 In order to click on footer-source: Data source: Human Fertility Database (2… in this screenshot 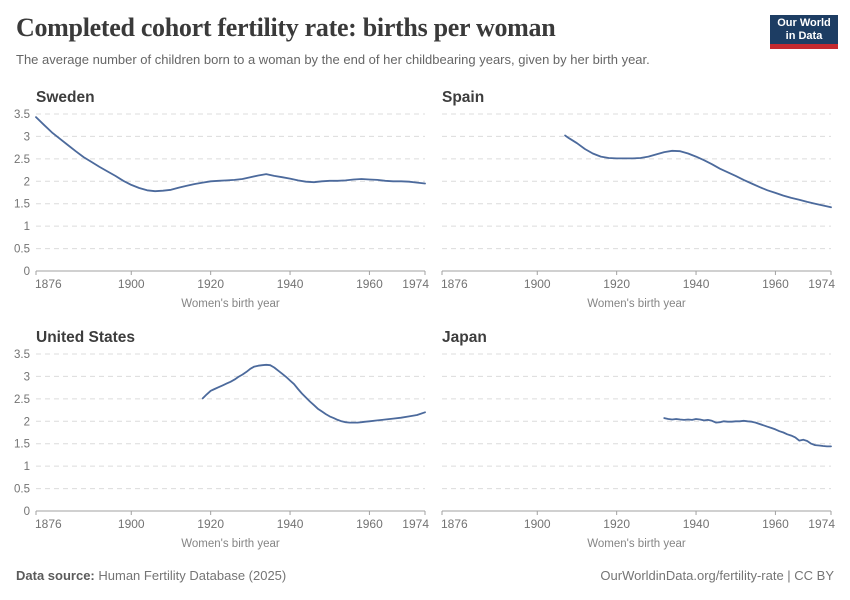, I will do `click(151, 575)`.